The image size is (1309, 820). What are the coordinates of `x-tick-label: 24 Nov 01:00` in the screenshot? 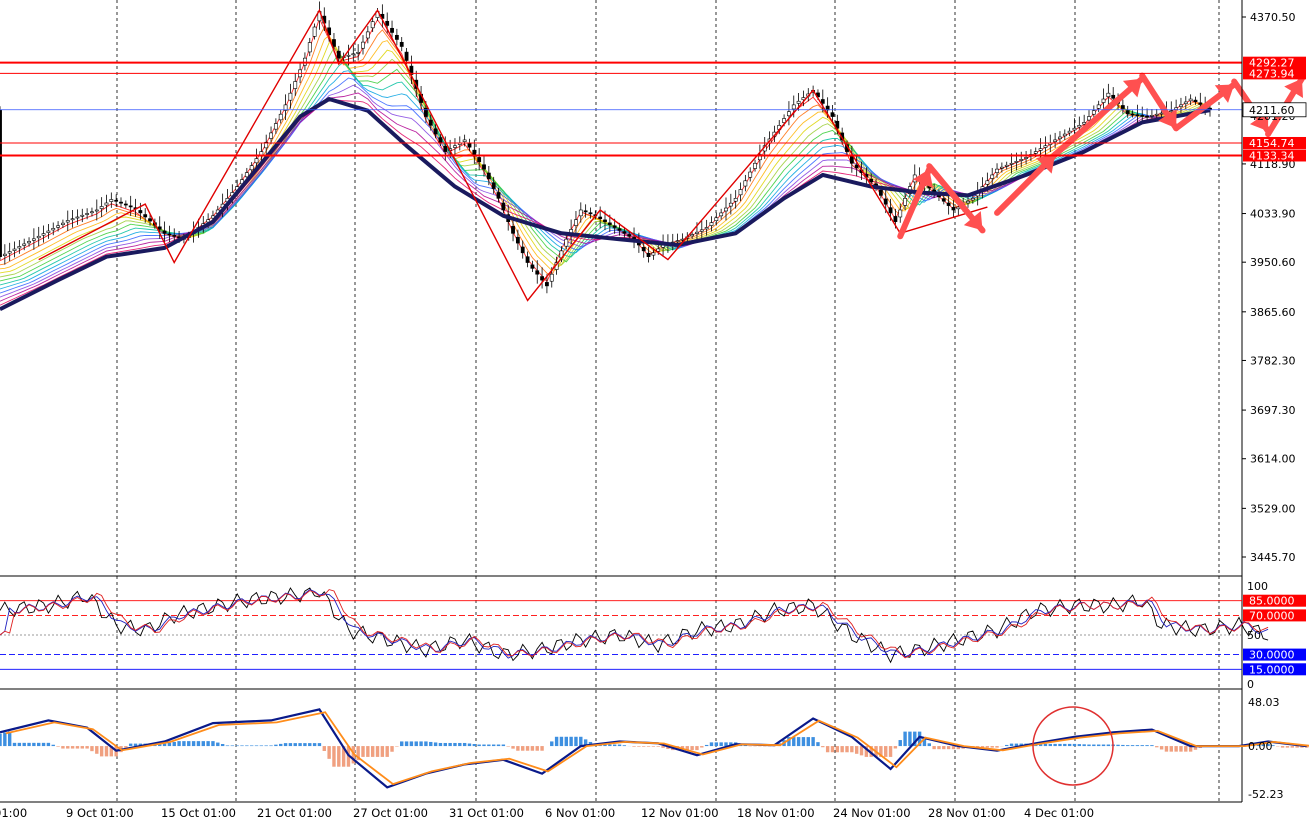 It's located at (872, 813).